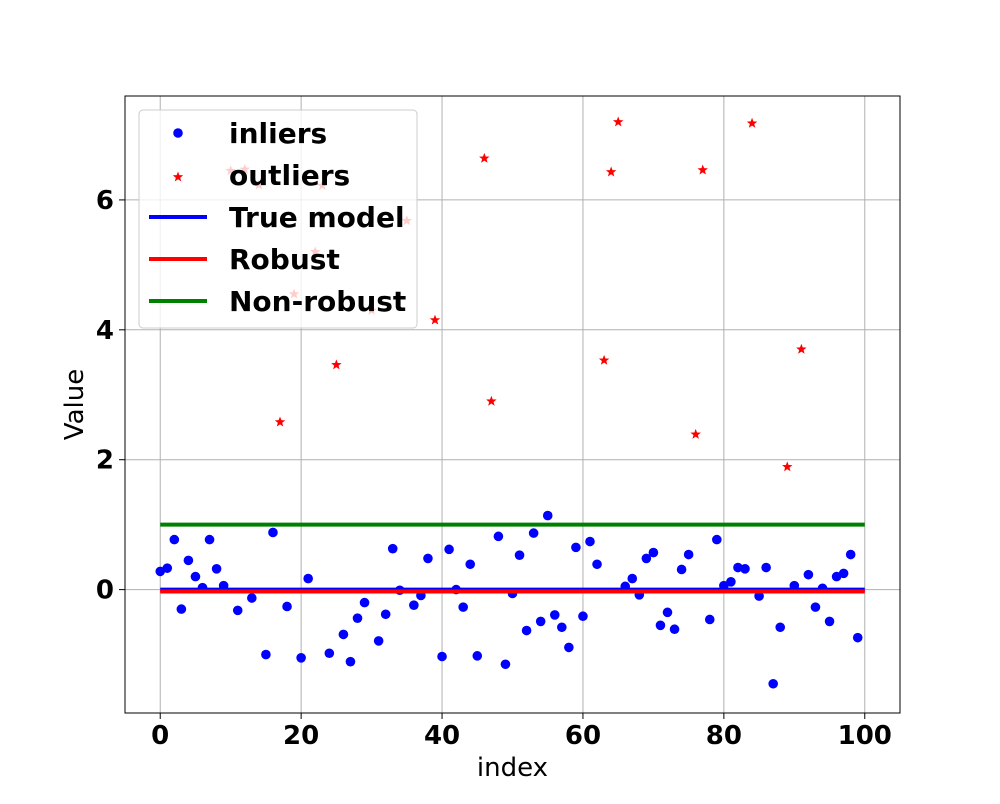 The image size is (1000, 804). What do you see at coordinates (105, 591) in the screenshot?
I see `y-tick-label: 0` at bounding box center [105, 591].